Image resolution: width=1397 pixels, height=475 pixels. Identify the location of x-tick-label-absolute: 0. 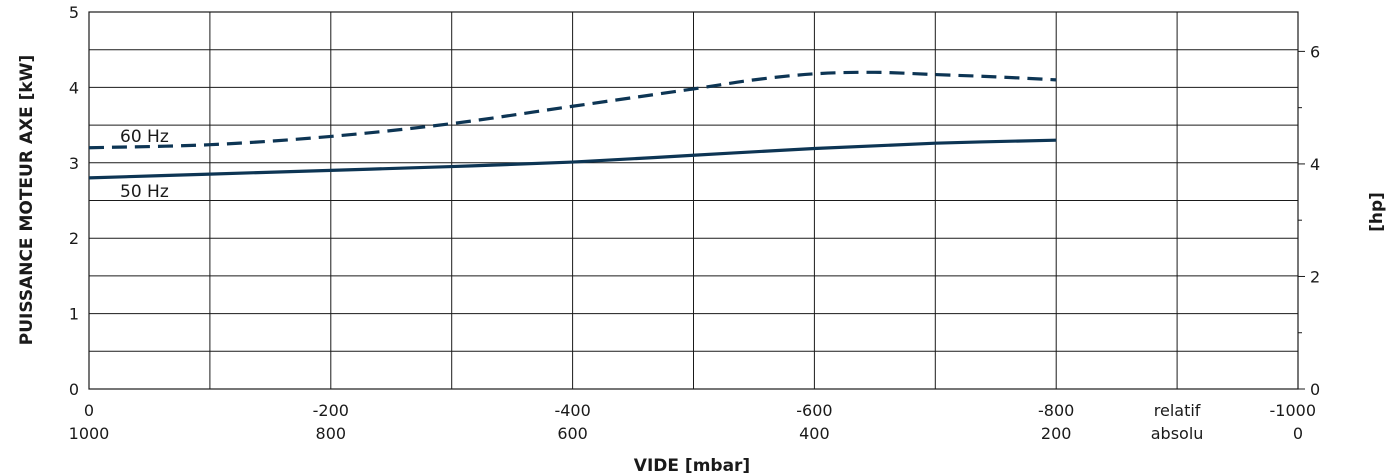
(1298, 433).